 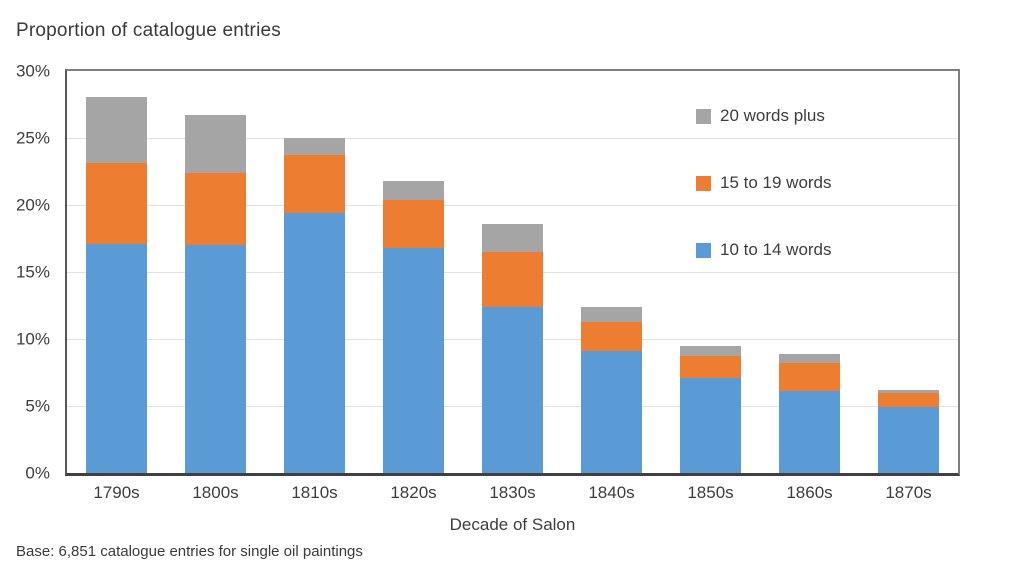 I want to click on stacked-bar-1840s, so click(x=611, y=272).